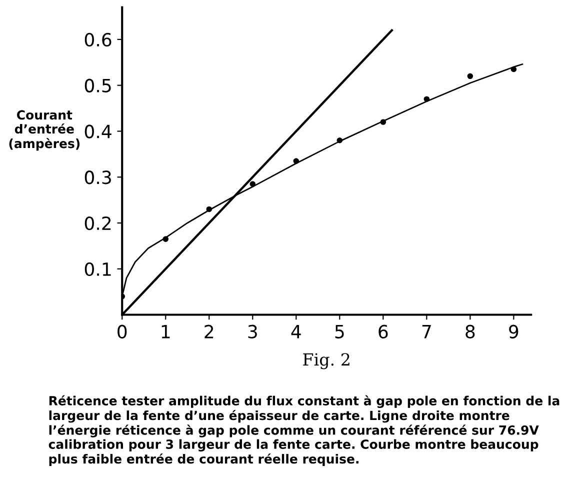 The width and height of the screenshot is (568, 488). What do you see at coordinates (44, 130) in the screenshot?
I see `y-axis-title: Courant d’entrée (ampères)` at bounding box center [44, 130].